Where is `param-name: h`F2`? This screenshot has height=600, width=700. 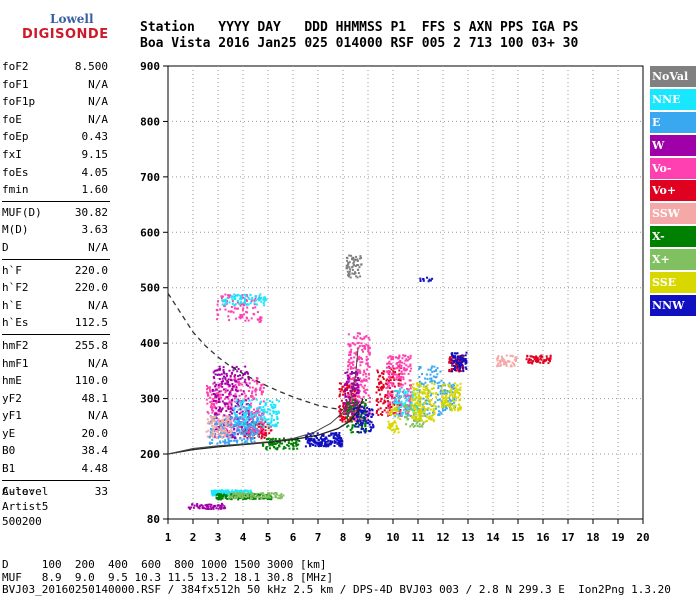 param-name: h`F2 is located at coordinates (15, 288).